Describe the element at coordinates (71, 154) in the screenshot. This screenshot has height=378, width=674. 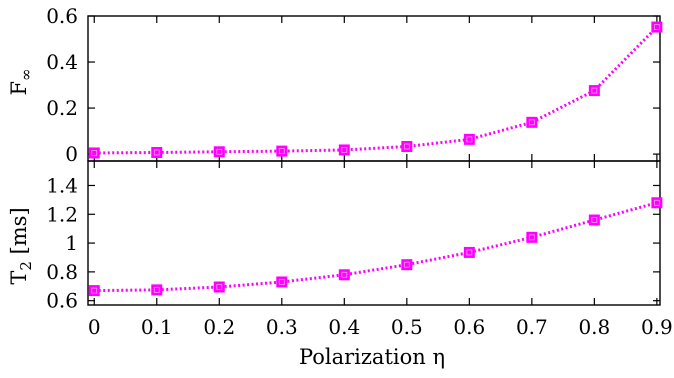
I see `top-y-tick-label: 0` at that location.